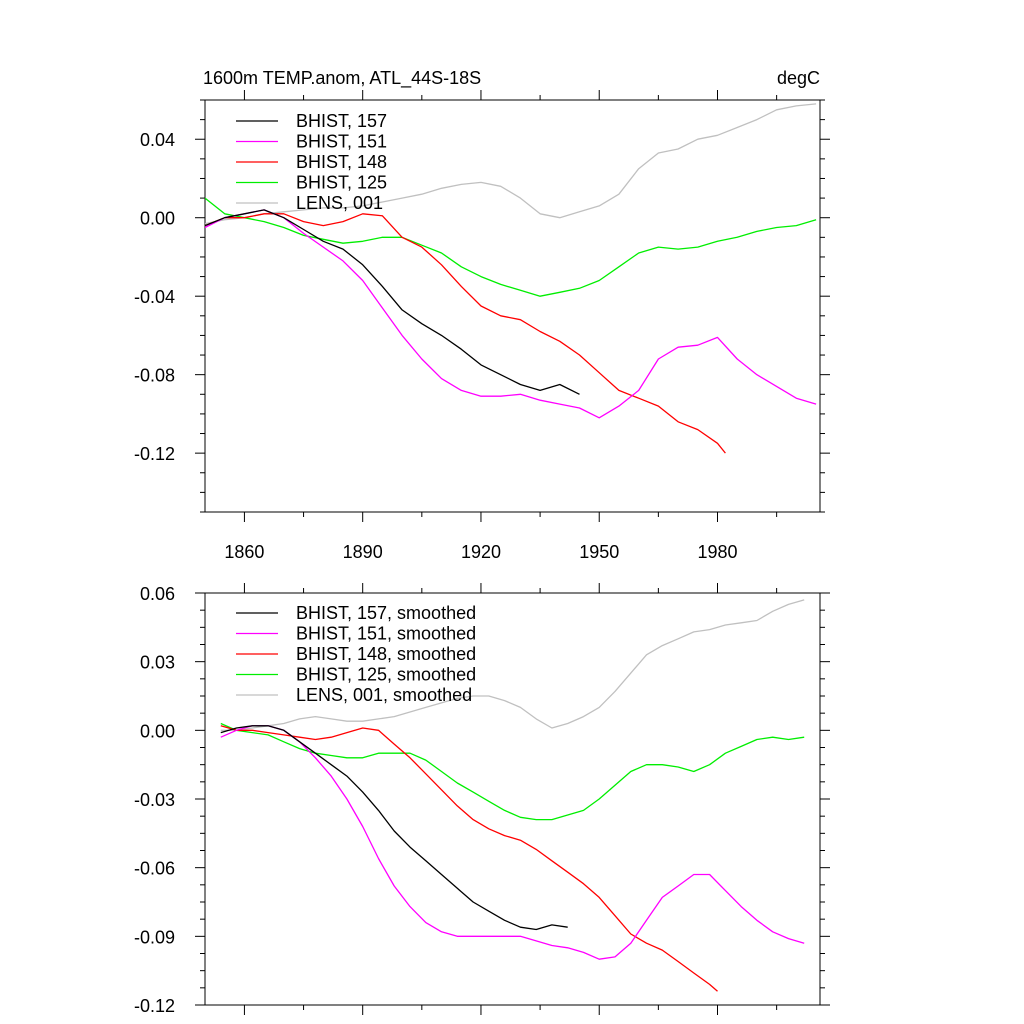 This screenshot has height=1024, width=1024. Describe the element at coordinates (154, 937) in the screenshot. I see `bottom-y-tick-label: -0.09` at that location.